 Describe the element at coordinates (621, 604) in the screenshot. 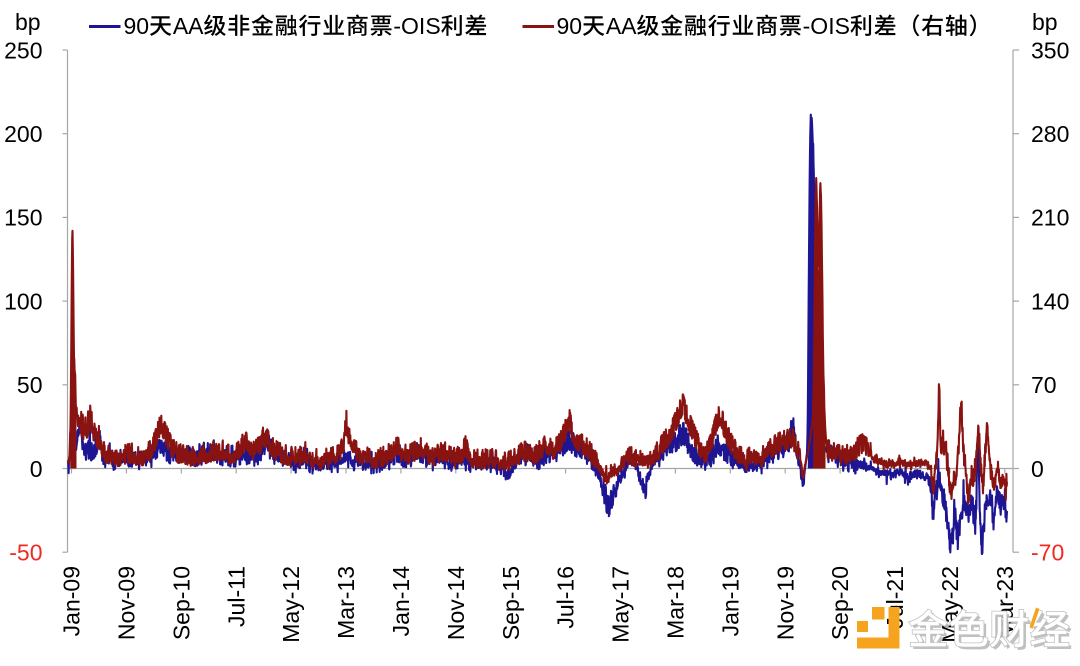

I see `svg-text: May-17` at that location.